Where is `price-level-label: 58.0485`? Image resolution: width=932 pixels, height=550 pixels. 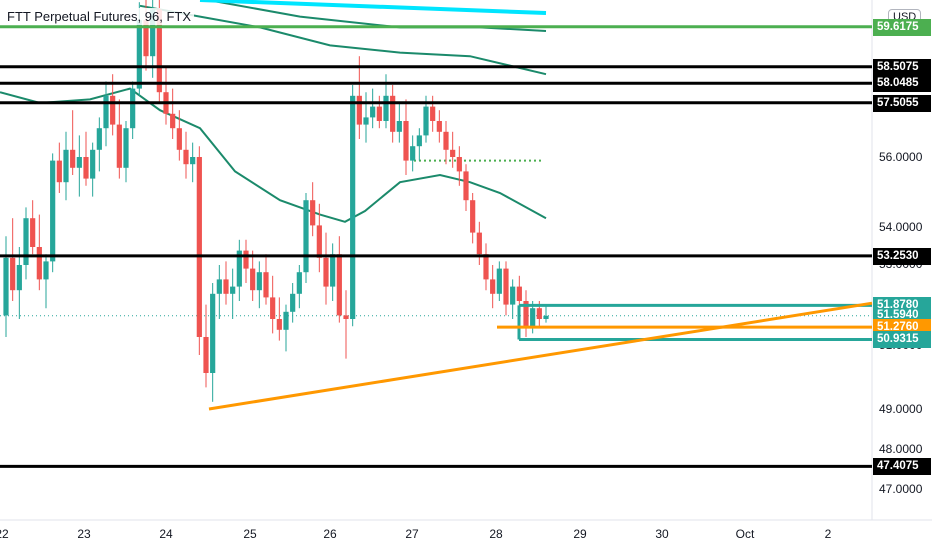 price-level-label: 58.0485 is located at coordinates (902, 84).